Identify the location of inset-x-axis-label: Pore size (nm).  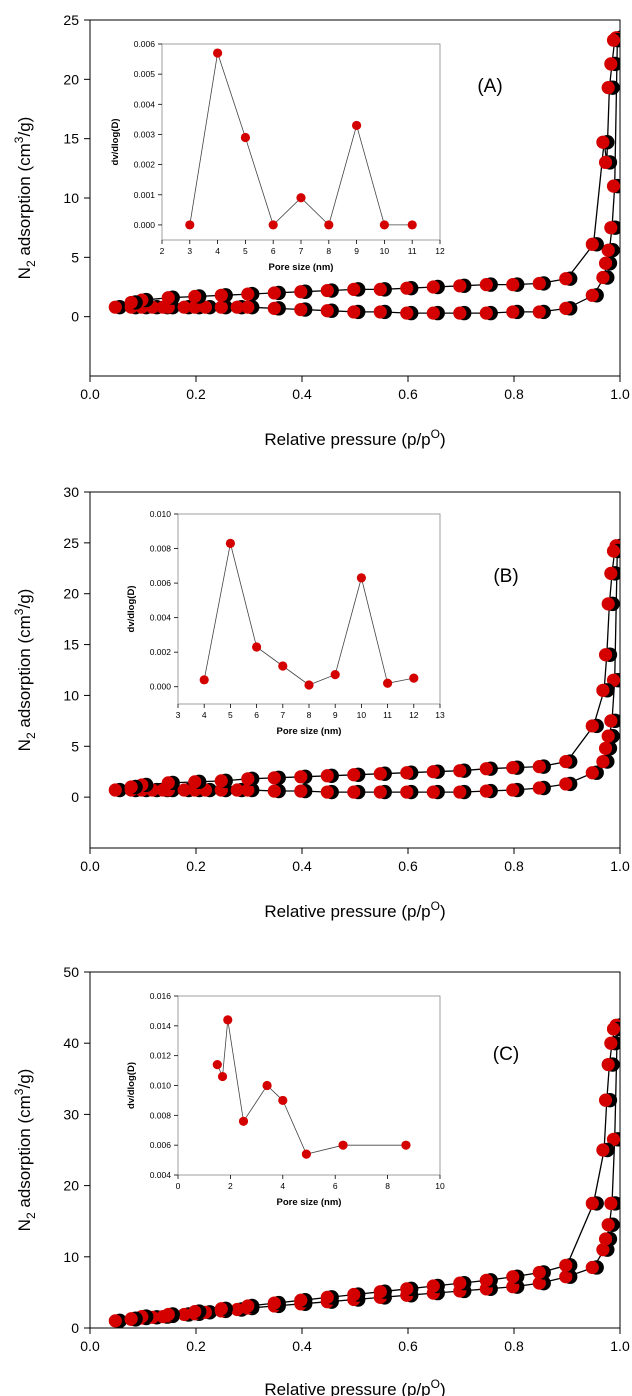
(309, 1202).